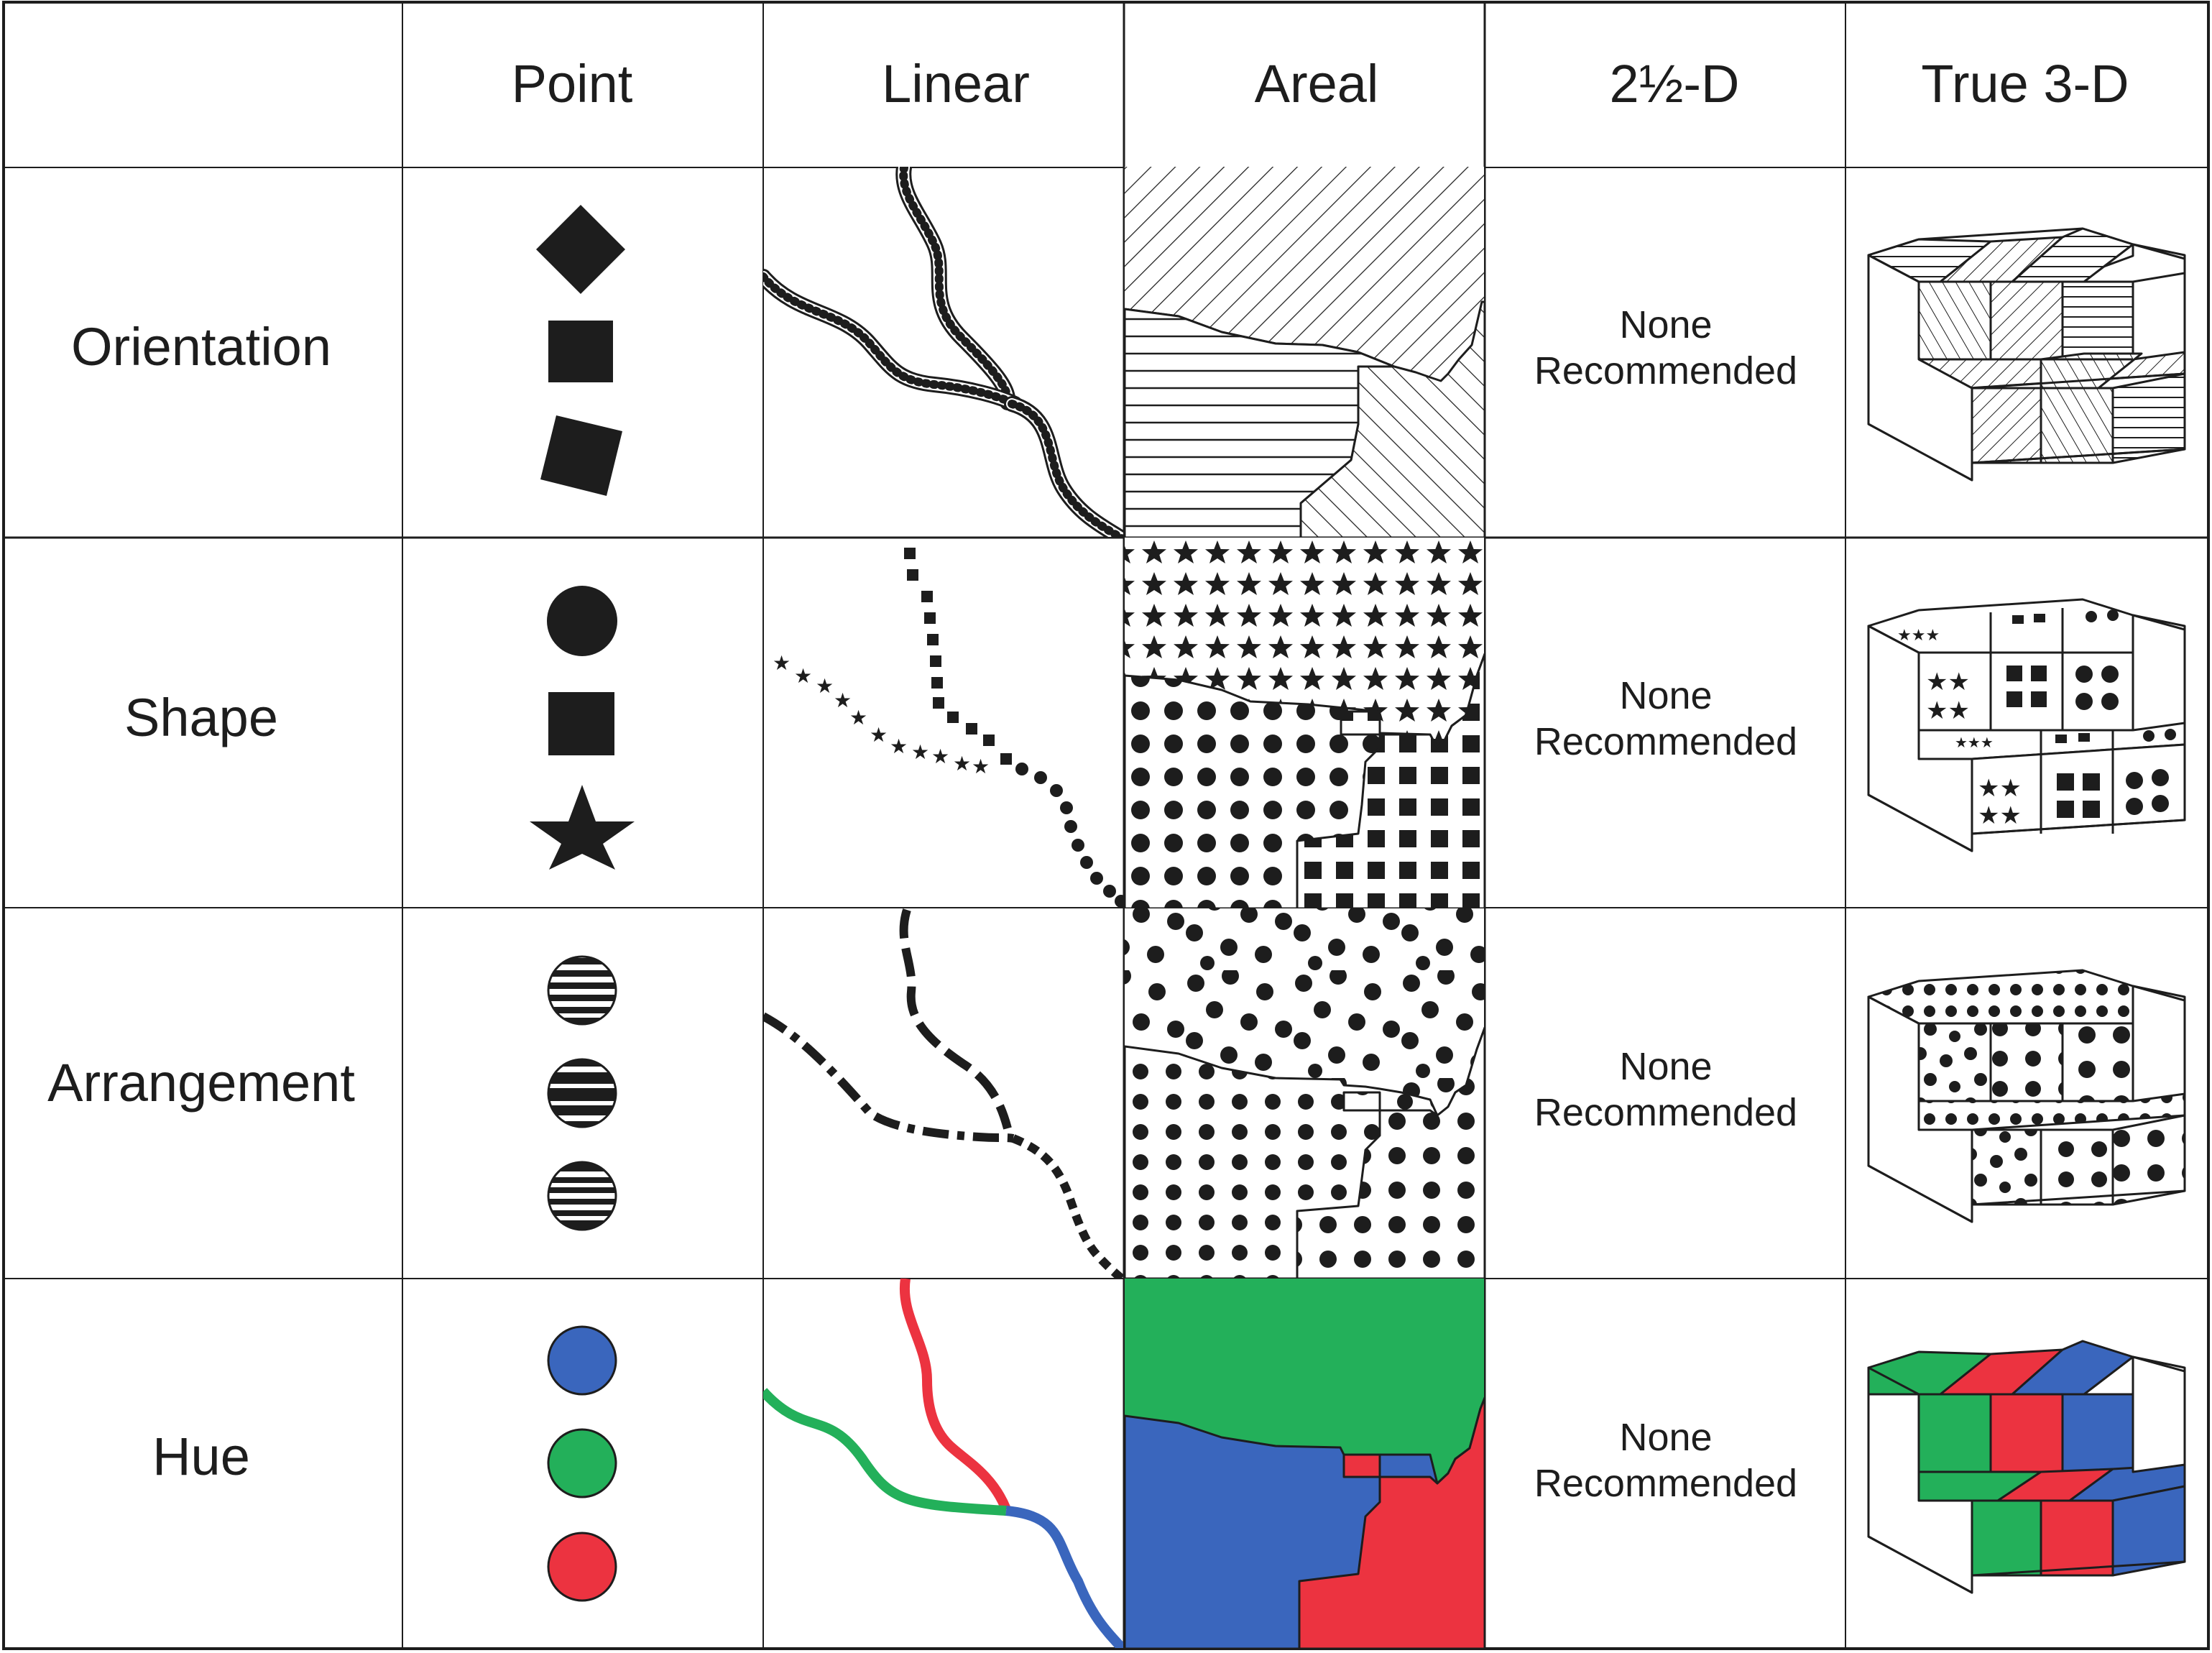  What do you see at coordinates (201, 902) in the screenshot?
I see `row-labels: Orientation Shape Arrangement Hue` at bounding box center [201, 902].